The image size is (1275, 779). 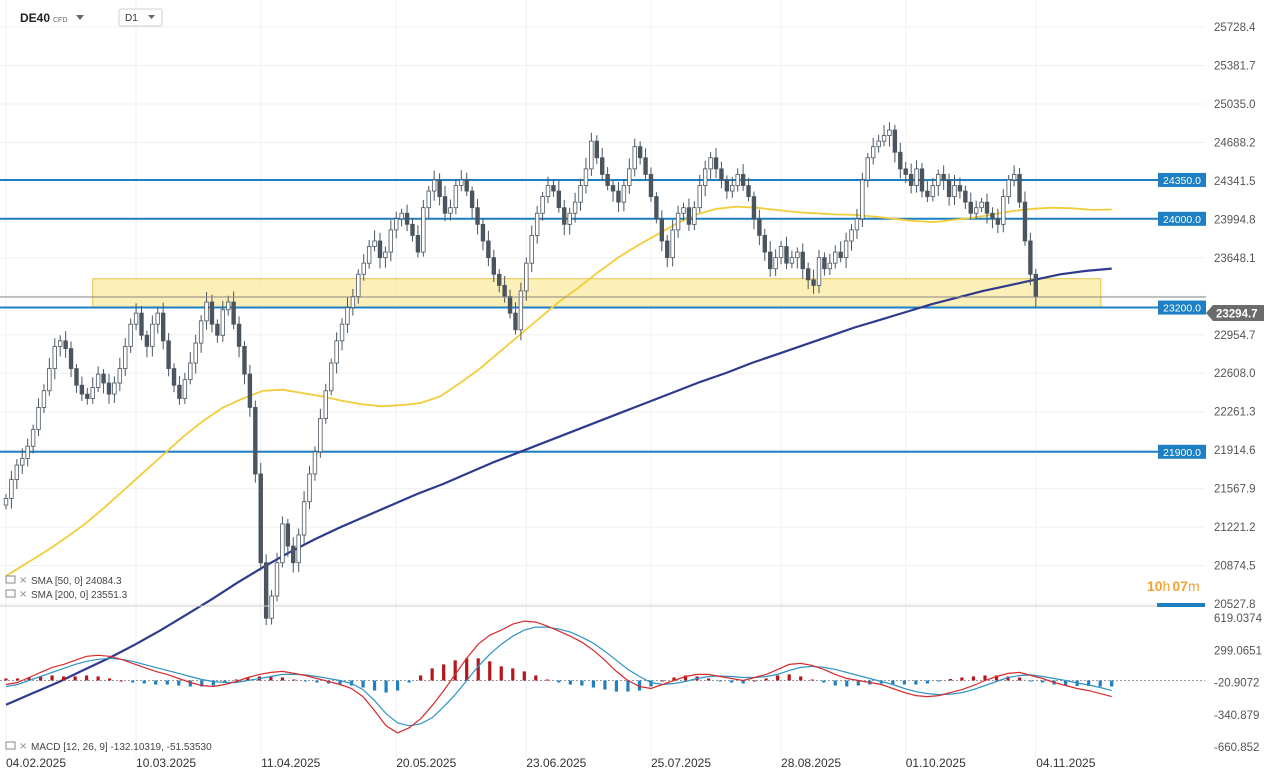 I want to click on date-tick-label: 01.10.2025, so click(x=936, y=763).